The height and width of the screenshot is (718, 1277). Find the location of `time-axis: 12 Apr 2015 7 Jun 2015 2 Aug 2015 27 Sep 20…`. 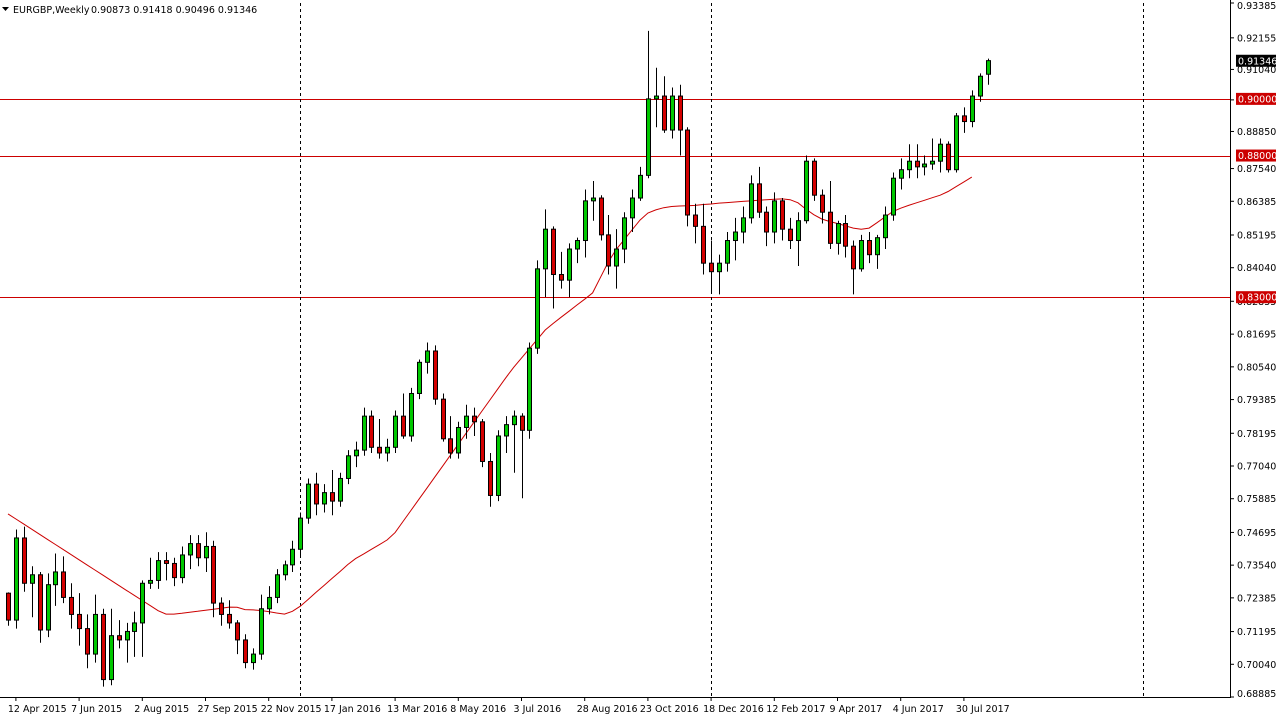

time-axis: 12 Apr 2015 7 Jun 2015 2 Aug 2015 27 Sep 20… is located at coordinates (615, 706).